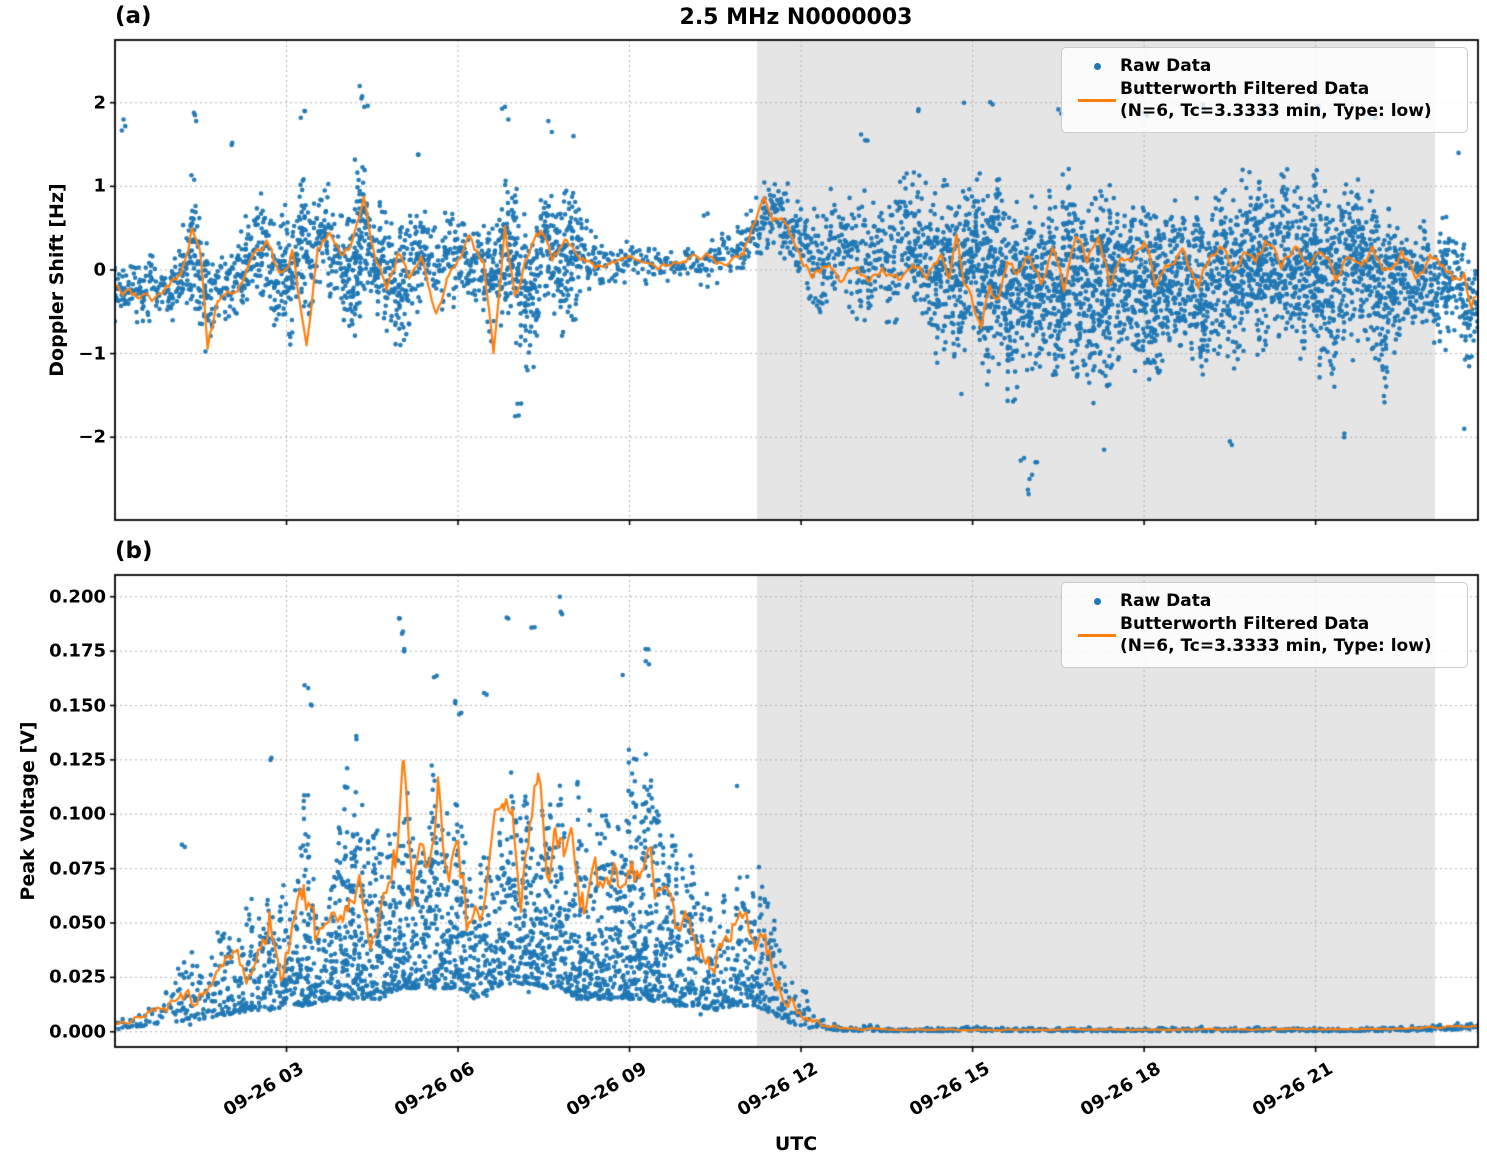 This screenshot has height=1172, width=1487. What do you see at coordinates (77, 705) in the screenshot?
I see `panel-b-y-tick-label: 0.150` at bounding box center [77, 705].